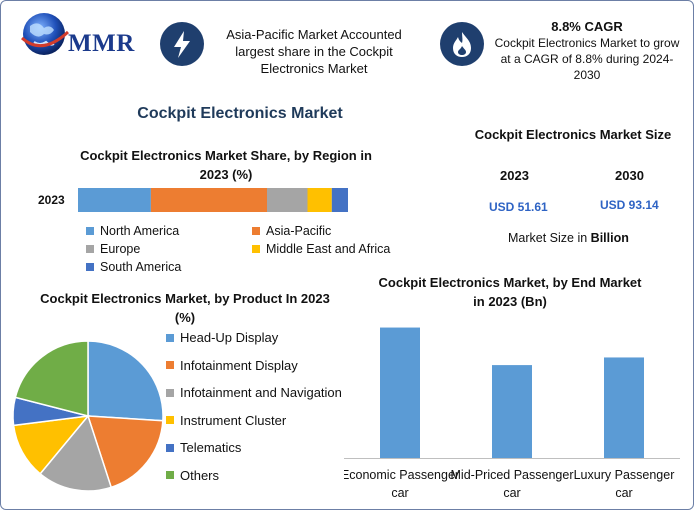 The image size is (696, 512). I want to click on x-tick-label: Economic Passenger car, so click(401, 484).